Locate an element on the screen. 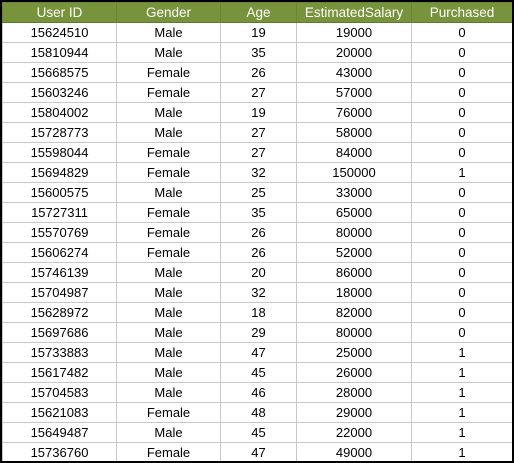 The height and width of the screenshot is (463, 514). cell-user-id: 15617482 is located at coordinates (59, 372).